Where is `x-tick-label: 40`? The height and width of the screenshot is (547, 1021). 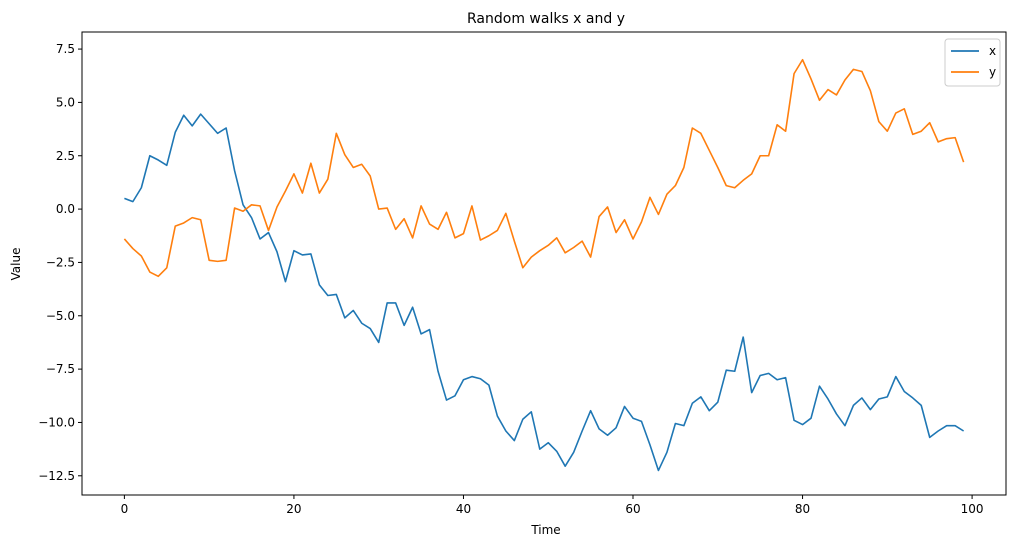 x-tick-label: 40 is located at coordinates (463, 509).